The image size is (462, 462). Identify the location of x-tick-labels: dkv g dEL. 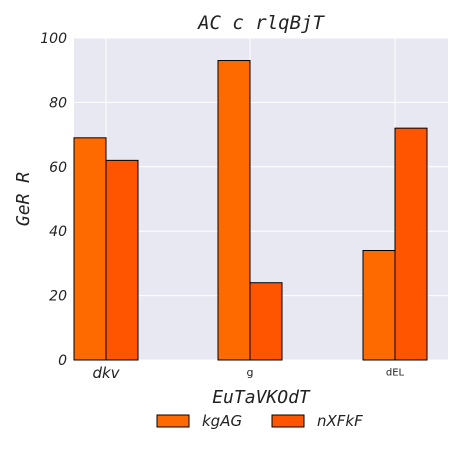
(248, 373).